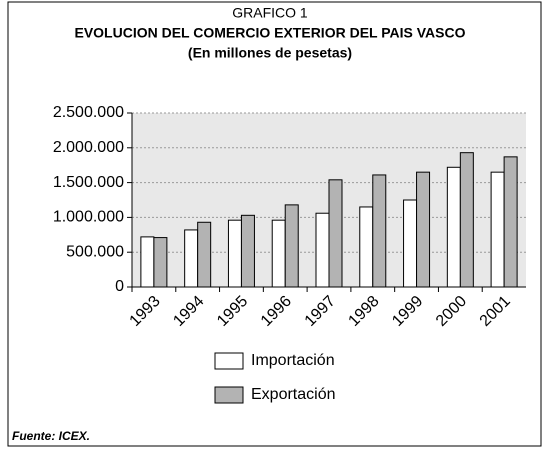  I want to click on source-note: Fuente: ICEX., so click(51, 436).